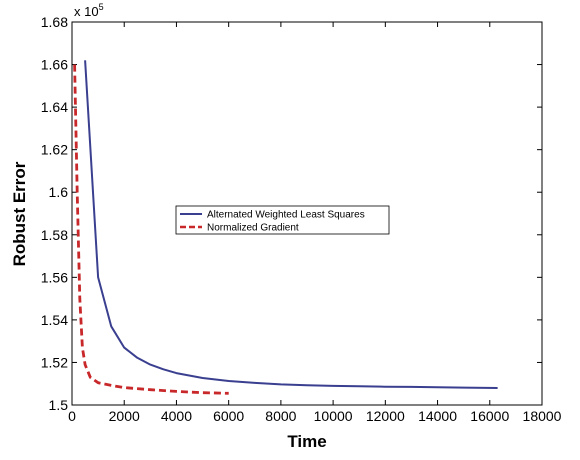  Describe the element at coordinates (489, 416) in the screenshot. I see `x-tick-label: 16000` at that location.